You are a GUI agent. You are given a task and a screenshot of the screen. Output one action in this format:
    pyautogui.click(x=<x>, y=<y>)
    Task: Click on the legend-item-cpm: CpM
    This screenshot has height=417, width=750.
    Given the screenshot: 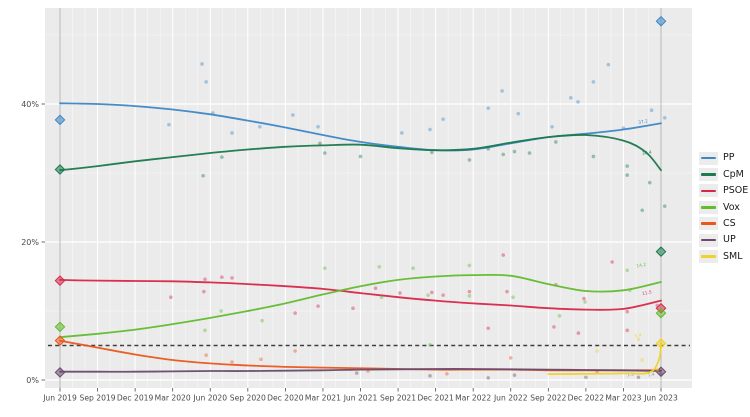 What is the action you would take?
    pyautogui.click(x=723, y=174)
    